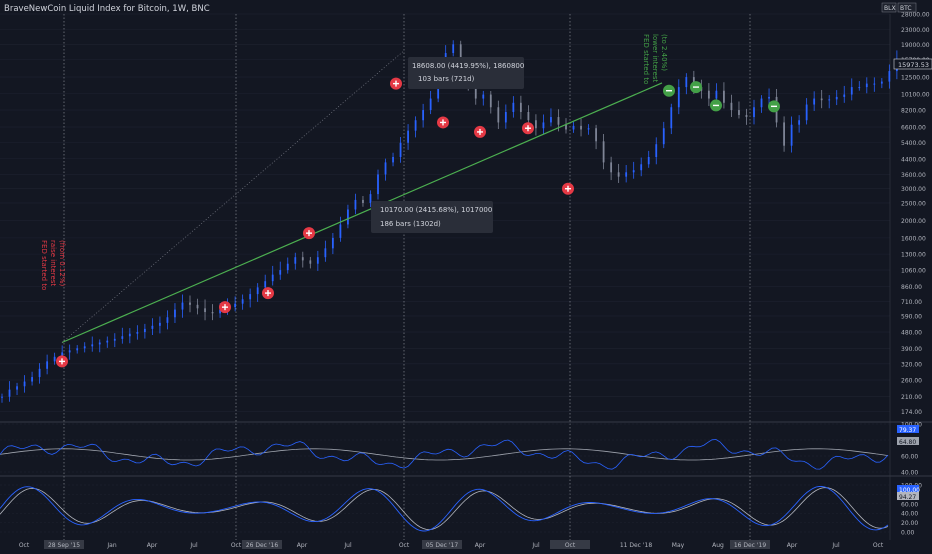 Image resolution: width=932 pixels, height=554 pixels. What do you see at coordinates (909, 514) in the screenshot?
I see `stoch-tick-label: 40.00` at bounding box center [909, 514].